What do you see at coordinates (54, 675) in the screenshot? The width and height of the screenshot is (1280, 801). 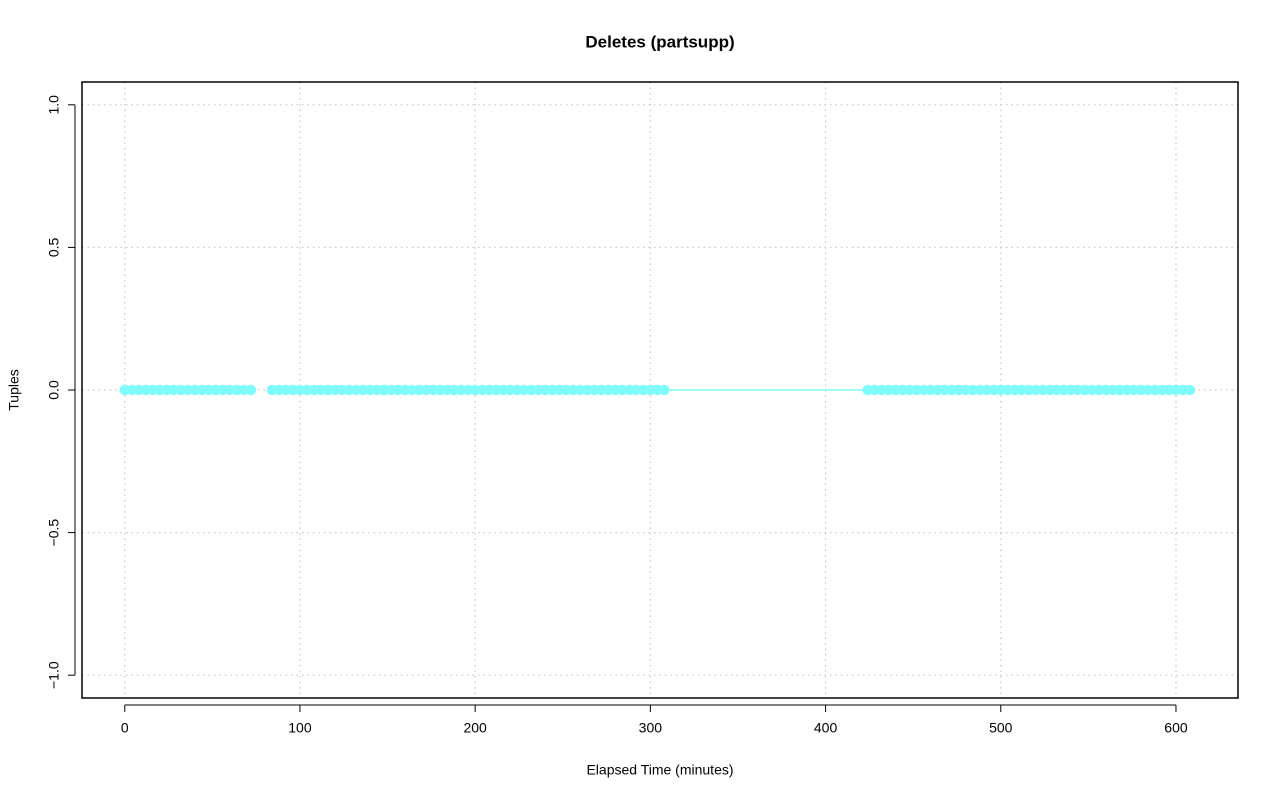 I see `y-tick-label: −1.0` at bounding box center [54, 675].